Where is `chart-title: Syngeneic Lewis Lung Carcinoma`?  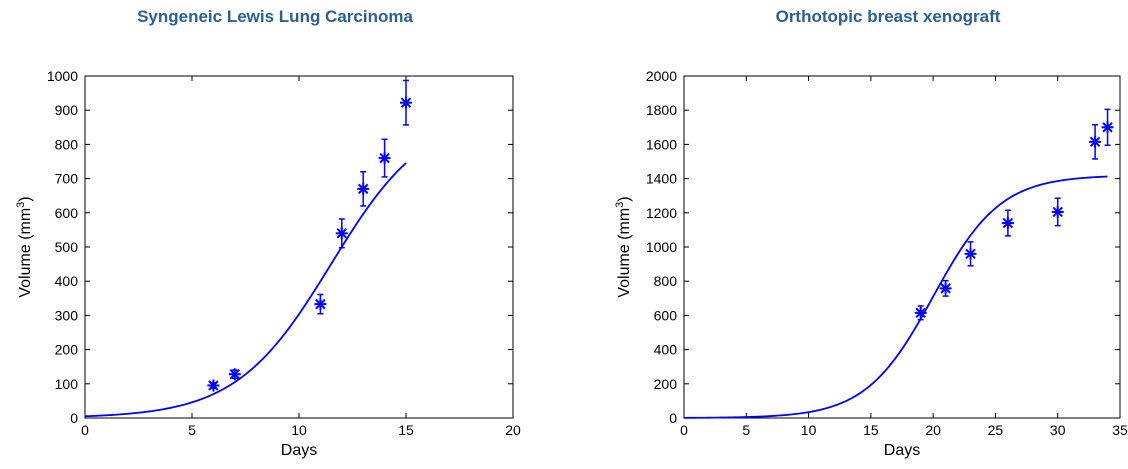
chart-title: Syngeneic Lewis Lung Carcinoma is located at coordinates (275, 16).